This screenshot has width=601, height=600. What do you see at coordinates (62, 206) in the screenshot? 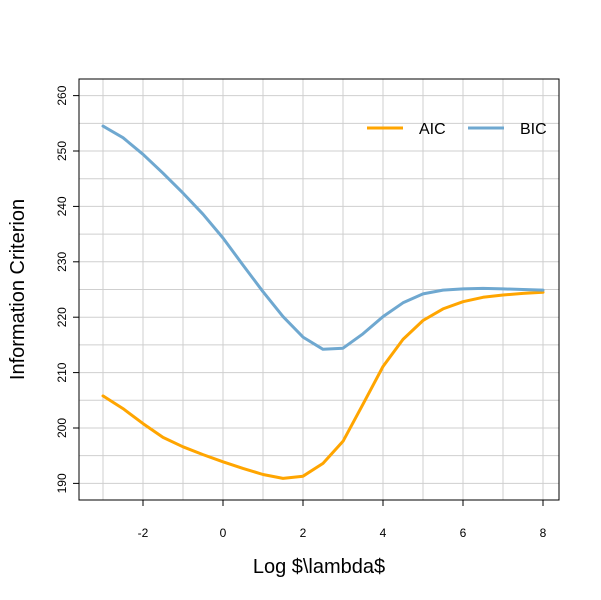
I see `y-tick-label: 240` at bounding box center [62, 206].